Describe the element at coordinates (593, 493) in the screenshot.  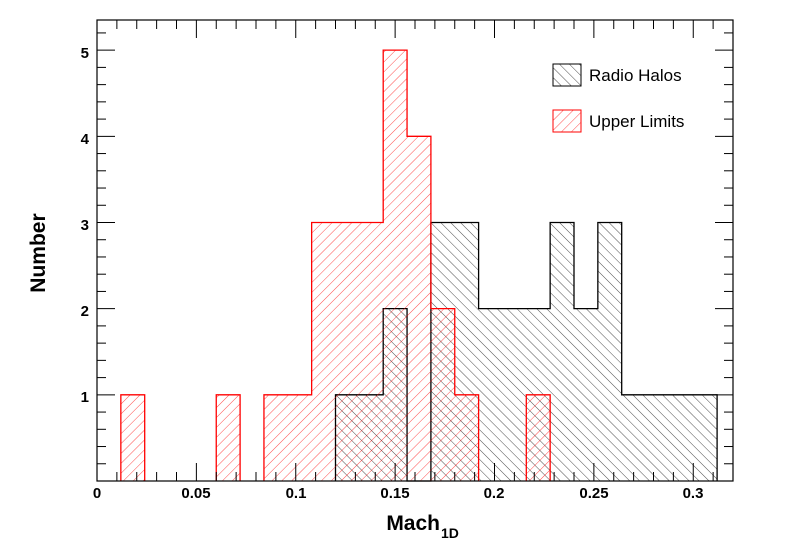
I see `x-tick-label: 0.25` at that location.